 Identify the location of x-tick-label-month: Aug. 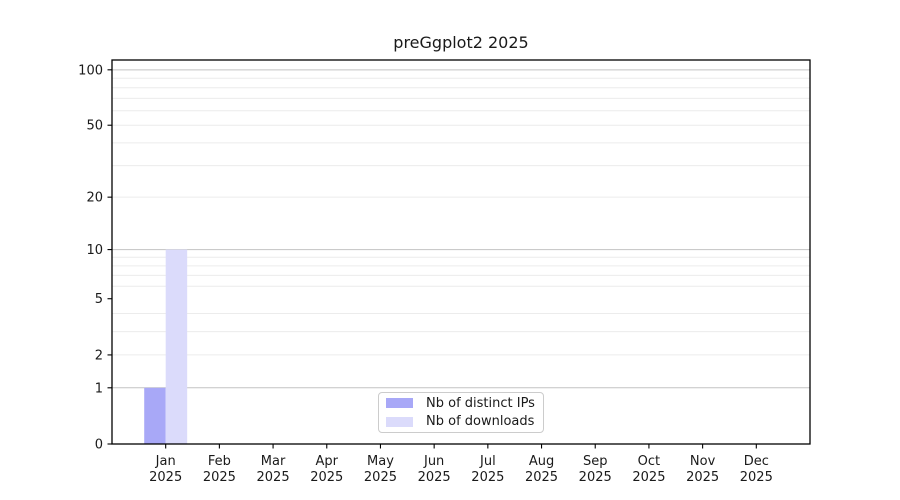
(541, 461).